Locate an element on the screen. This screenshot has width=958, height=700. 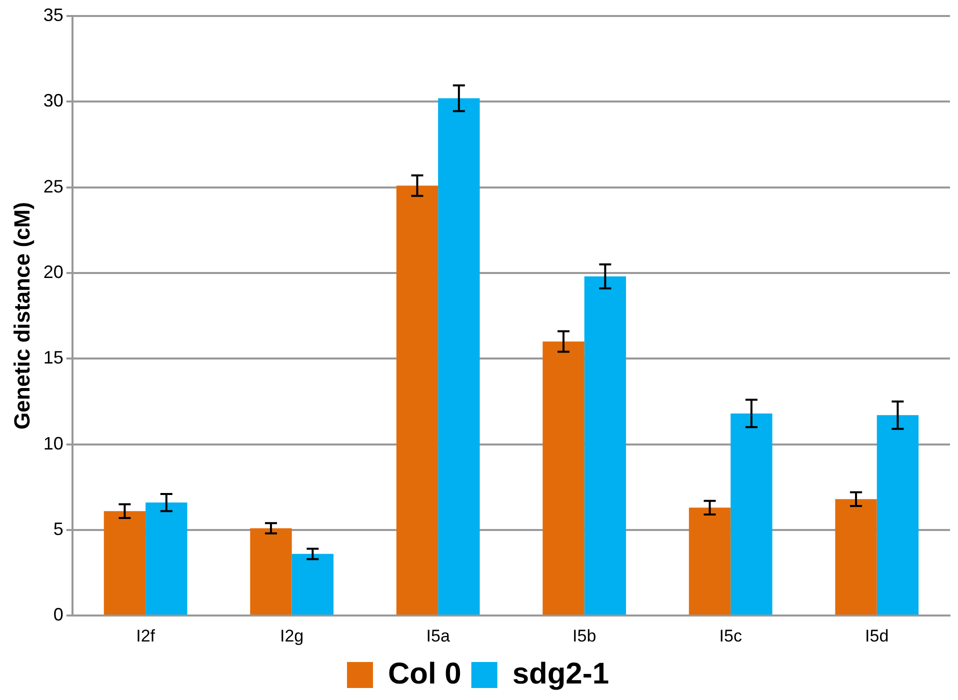
x-tick-label: I5b is located at coordinates (584, 636).